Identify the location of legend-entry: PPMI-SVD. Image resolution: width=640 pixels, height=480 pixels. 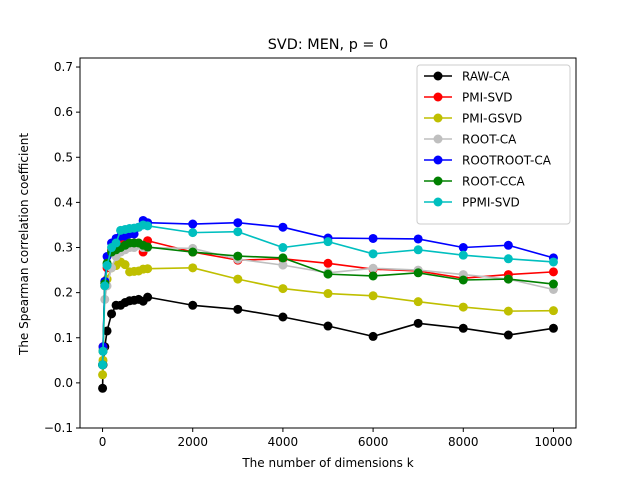
(472, 203).